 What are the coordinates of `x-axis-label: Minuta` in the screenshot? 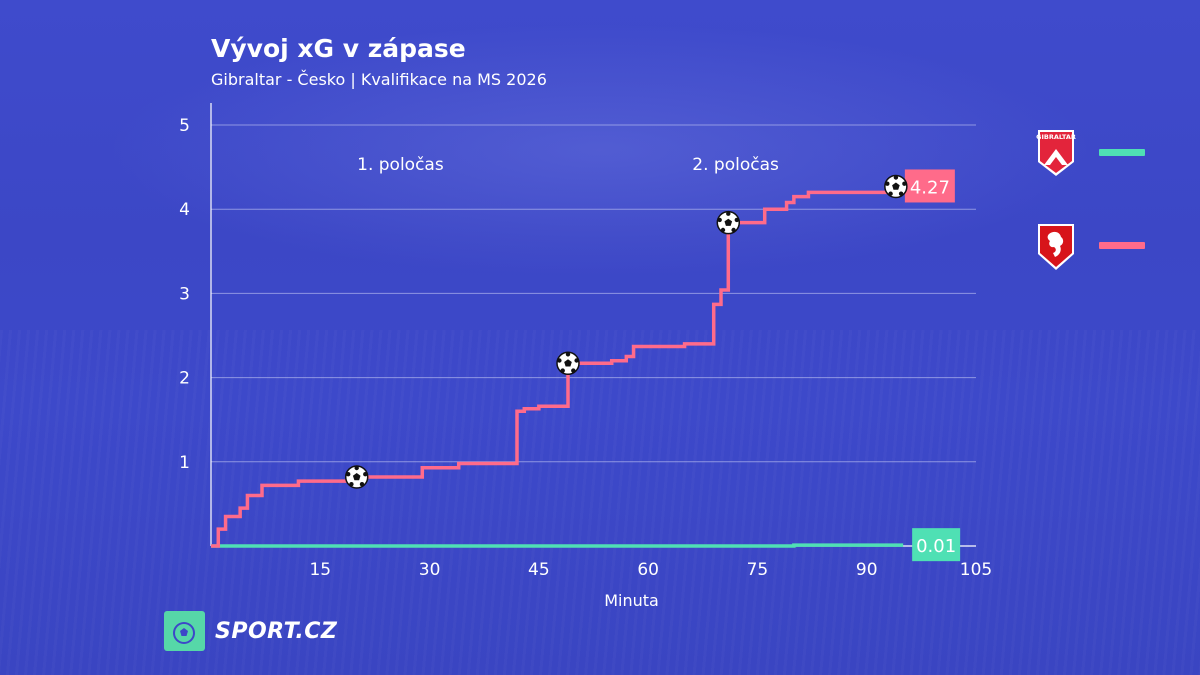 It's located at (631, 600).